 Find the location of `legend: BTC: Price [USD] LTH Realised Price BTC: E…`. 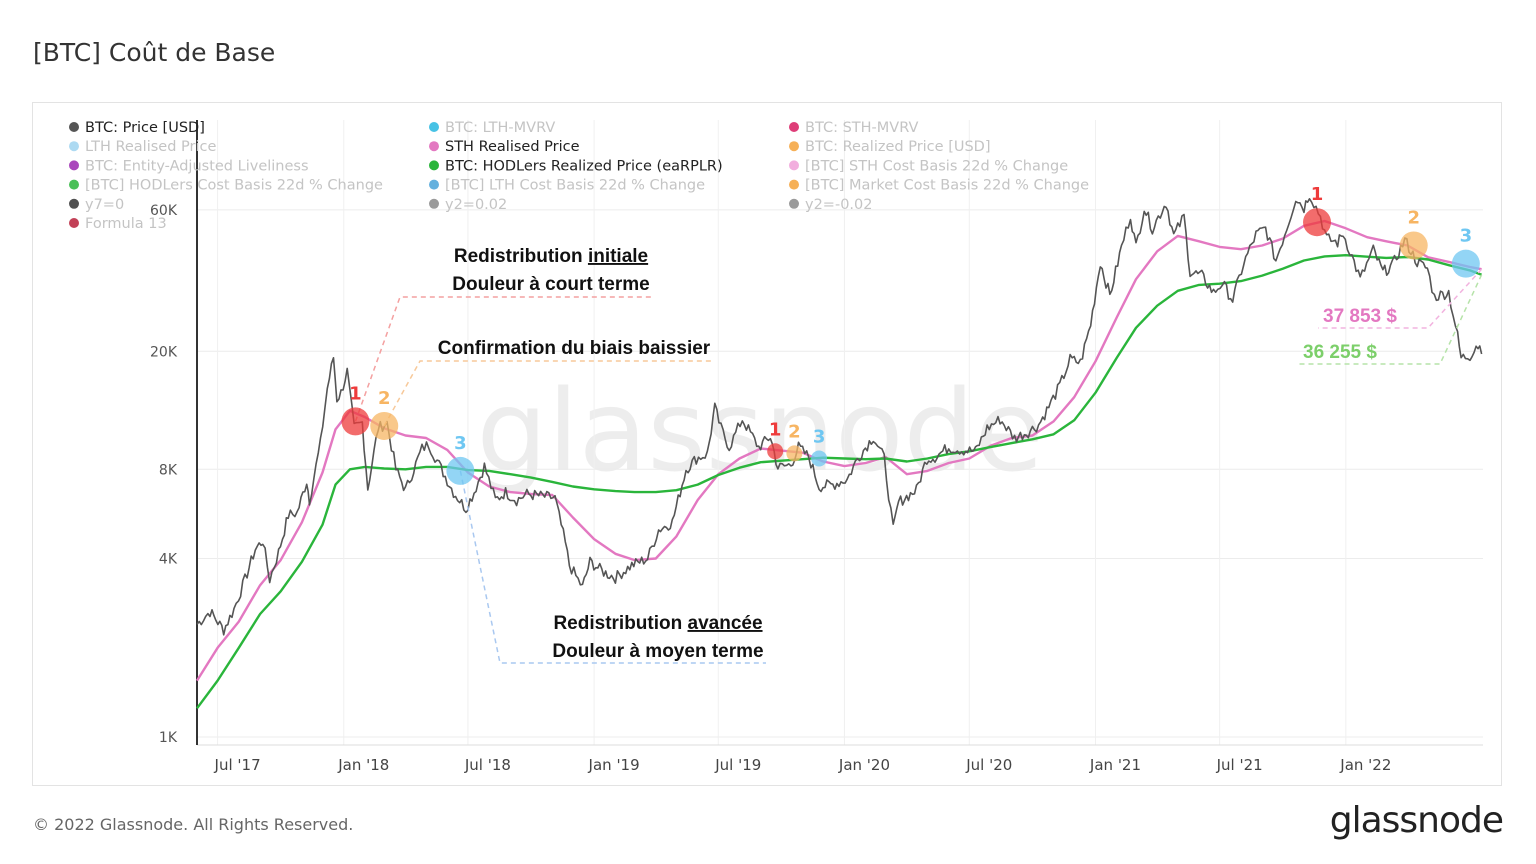

legend: BTC: Price [USD] LTH Realised Price BTC: E… is located at coordinates (579, 176).